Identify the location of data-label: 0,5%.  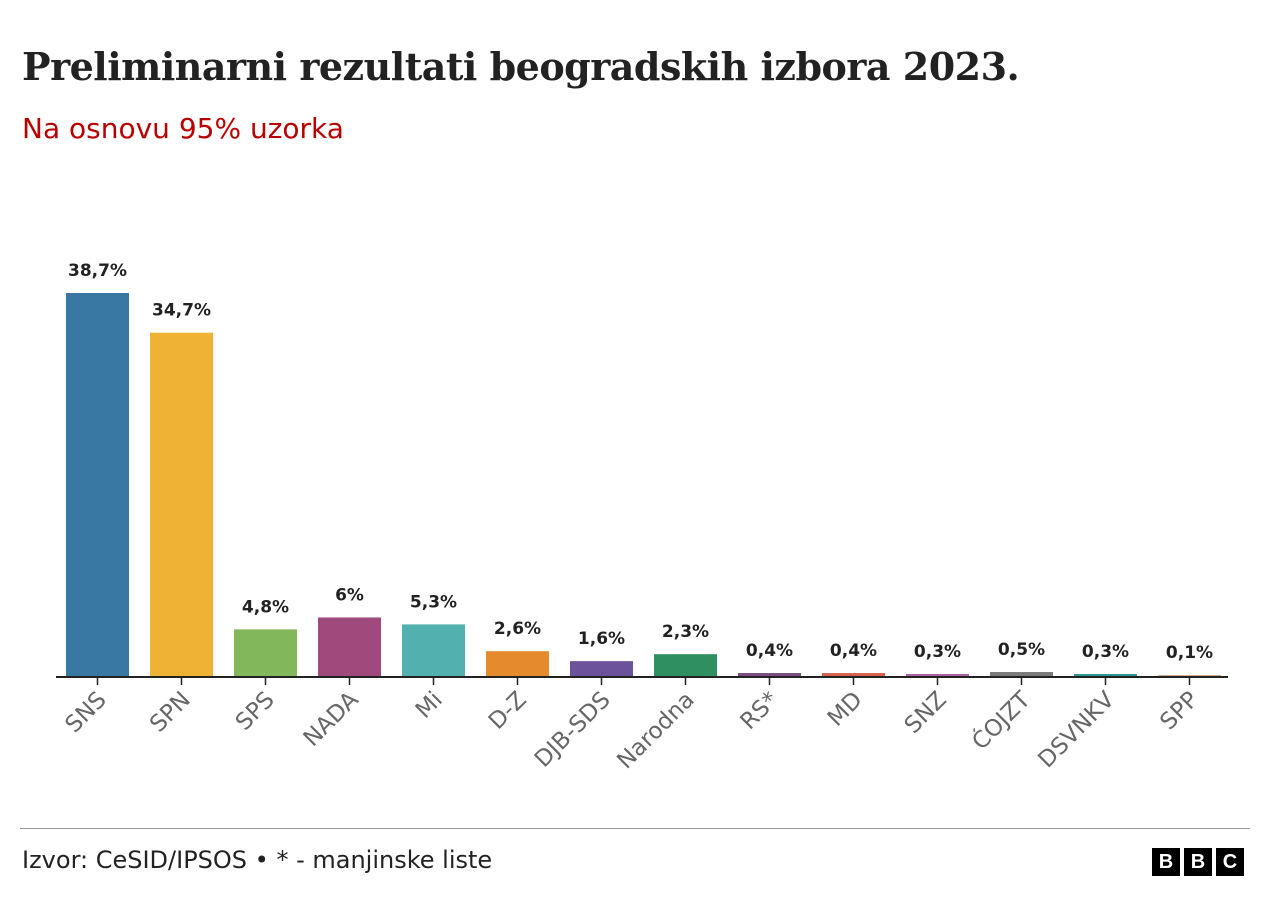
(1021, 650).